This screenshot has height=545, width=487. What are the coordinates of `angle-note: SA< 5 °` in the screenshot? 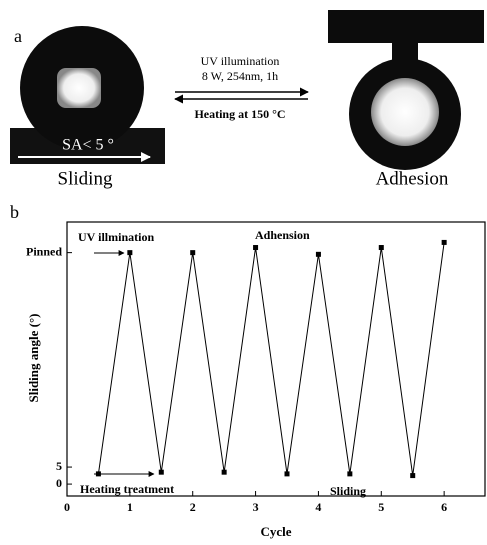 It's located at (88, 145).